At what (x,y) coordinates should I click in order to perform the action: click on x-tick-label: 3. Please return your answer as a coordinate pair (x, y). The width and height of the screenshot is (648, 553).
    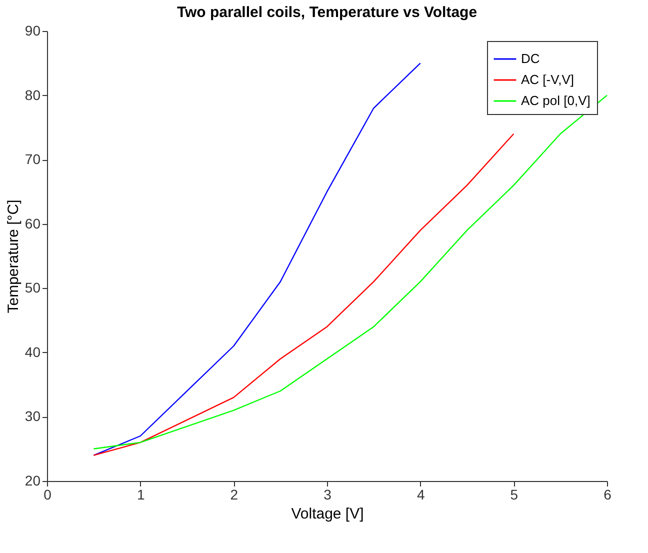
    Looking at the image, I should click on (328, 494).